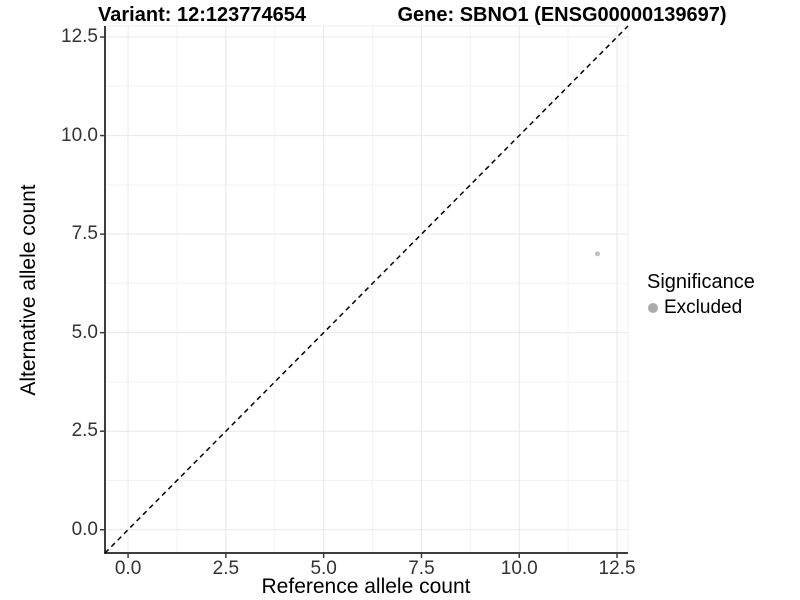  What do you see at coordinates (84, 332) in the screenshot?
I see `y-tick-label: 5.0` at bounding box center [84, 332].